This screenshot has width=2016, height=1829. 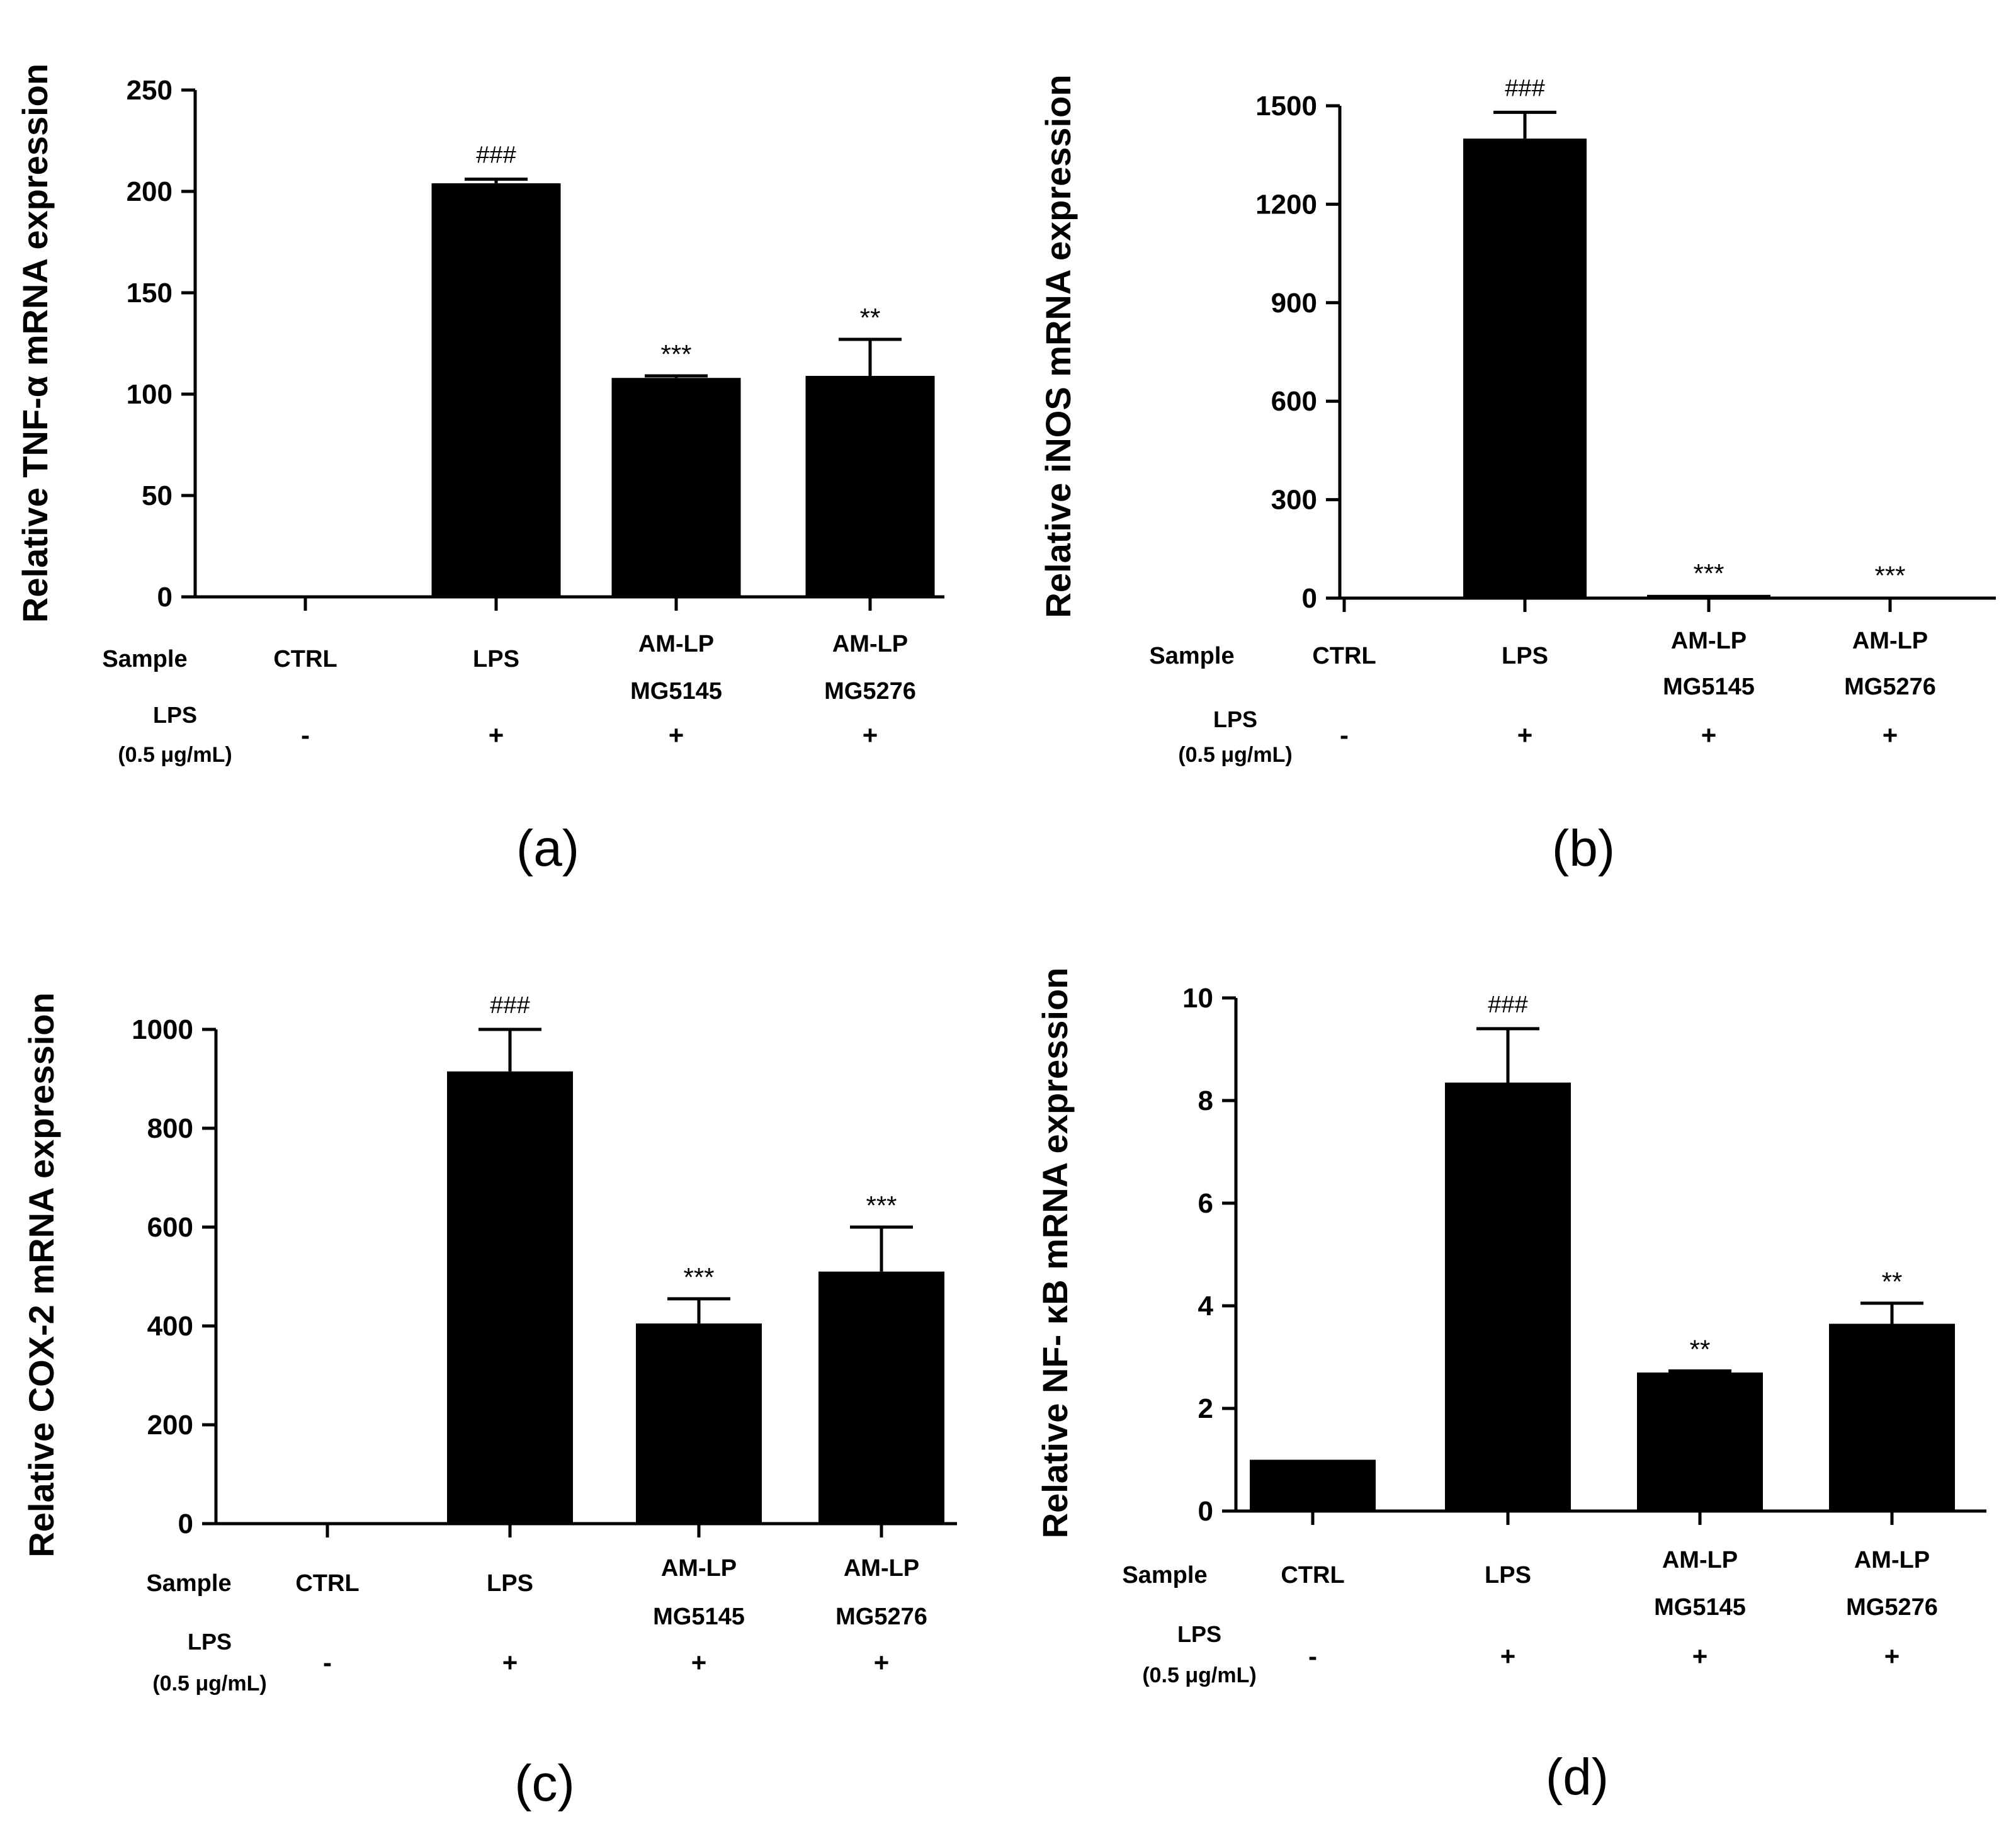 What do you see at coordinates (1577, 1777) in the screenshot?
I see `panel-label: (d)` at bounding box center [1577, 1777].